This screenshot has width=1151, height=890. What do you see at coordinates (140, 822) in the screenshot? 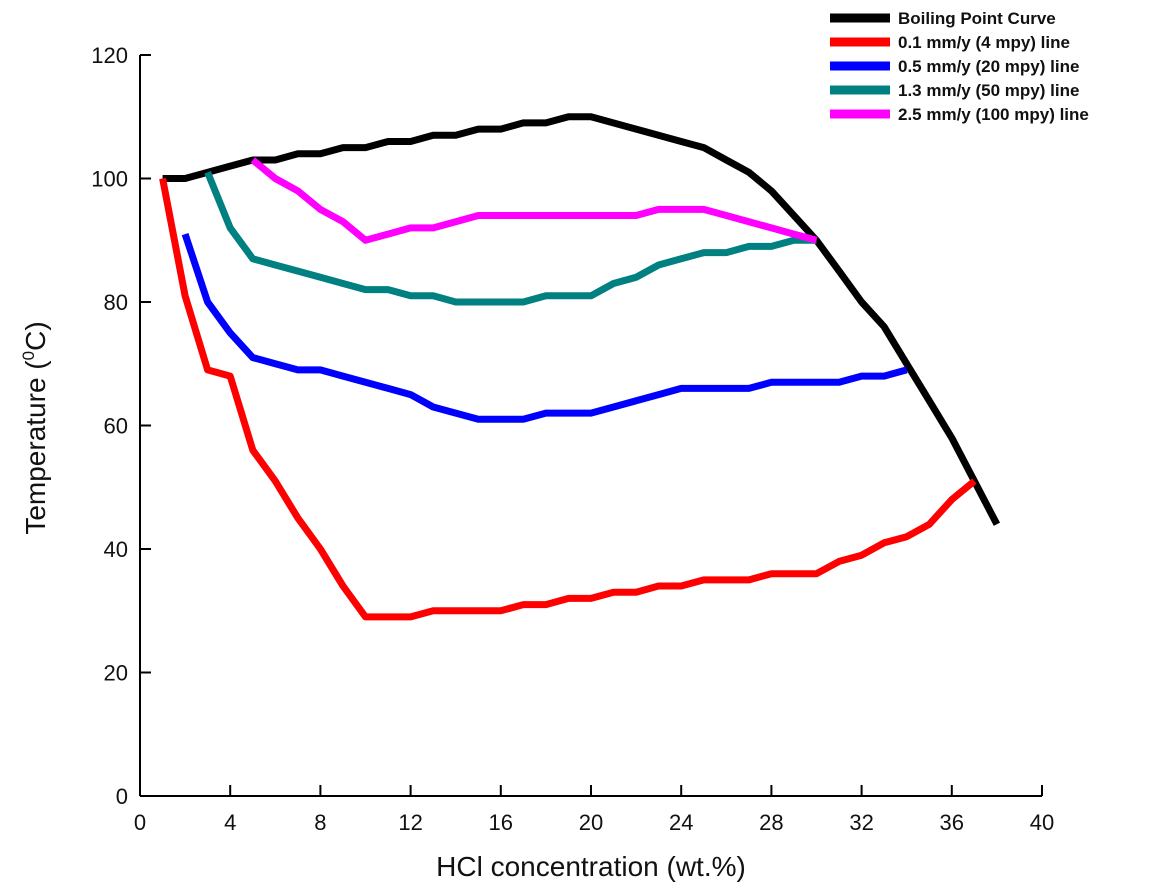
I see `x-tick-label: 0` at bounding box center [140, 822].